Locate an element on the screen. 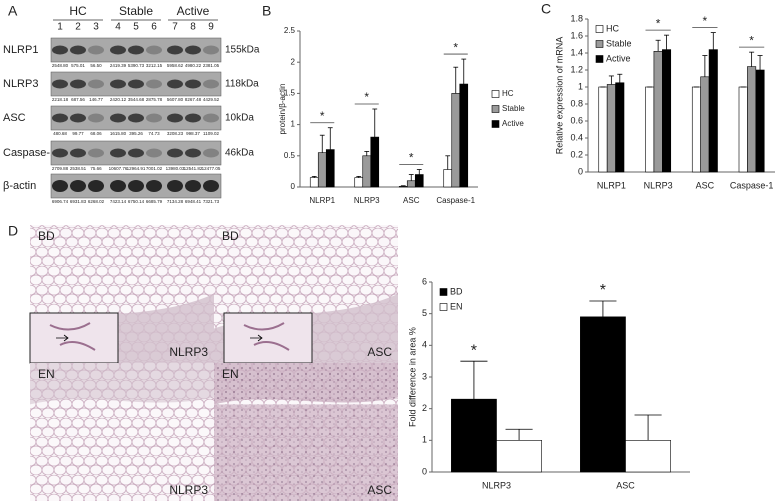  inset-image is located at coordinates (268, 338).